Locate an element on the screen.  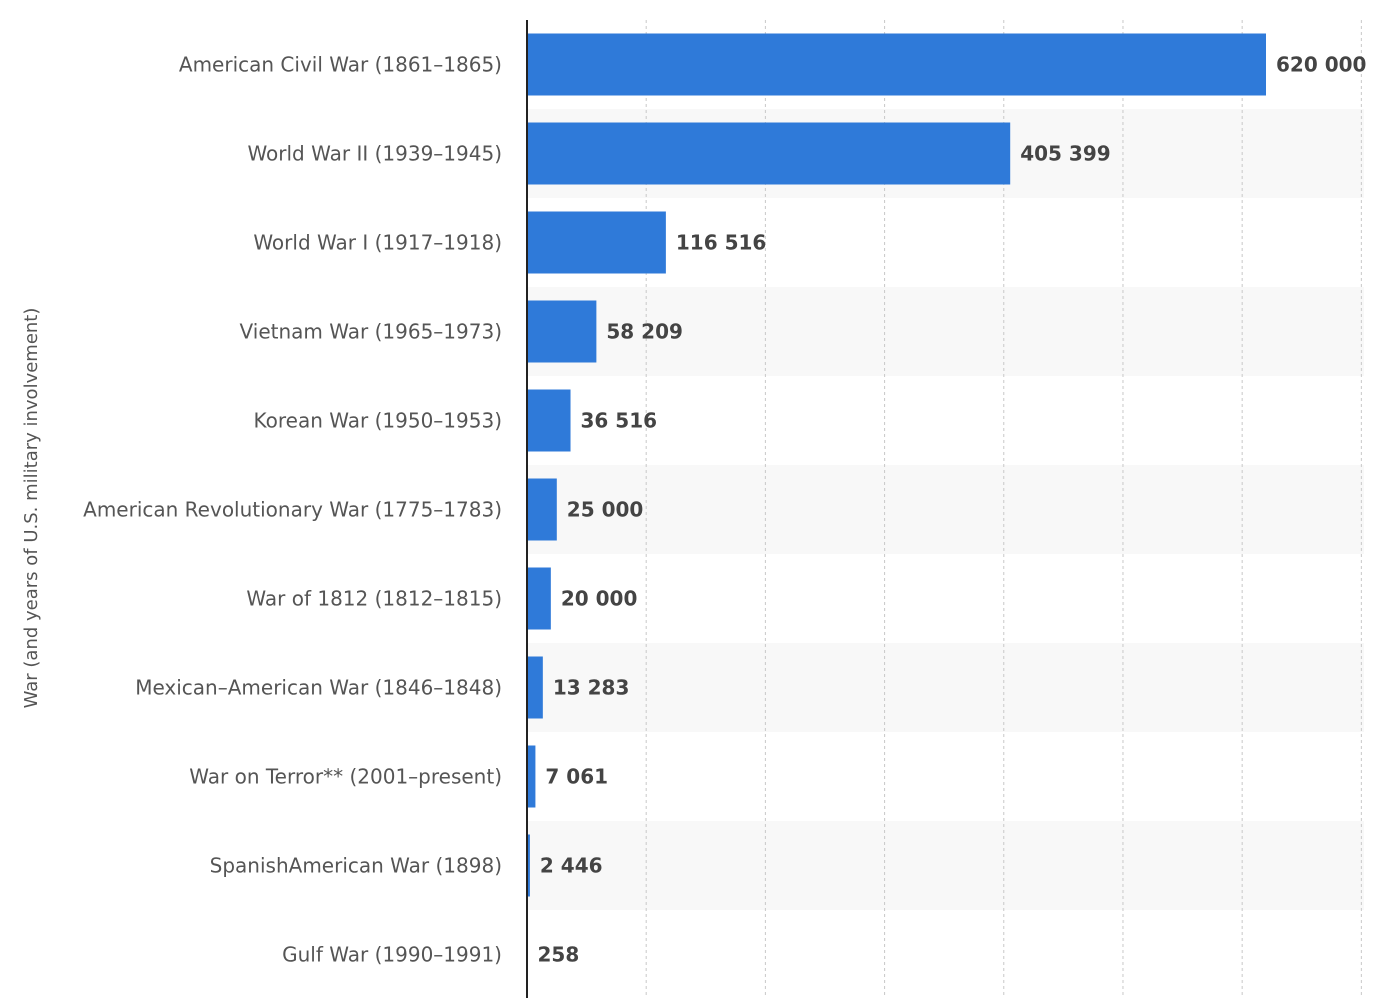
value-label: 58 209 is located at coordinates (644, 332).